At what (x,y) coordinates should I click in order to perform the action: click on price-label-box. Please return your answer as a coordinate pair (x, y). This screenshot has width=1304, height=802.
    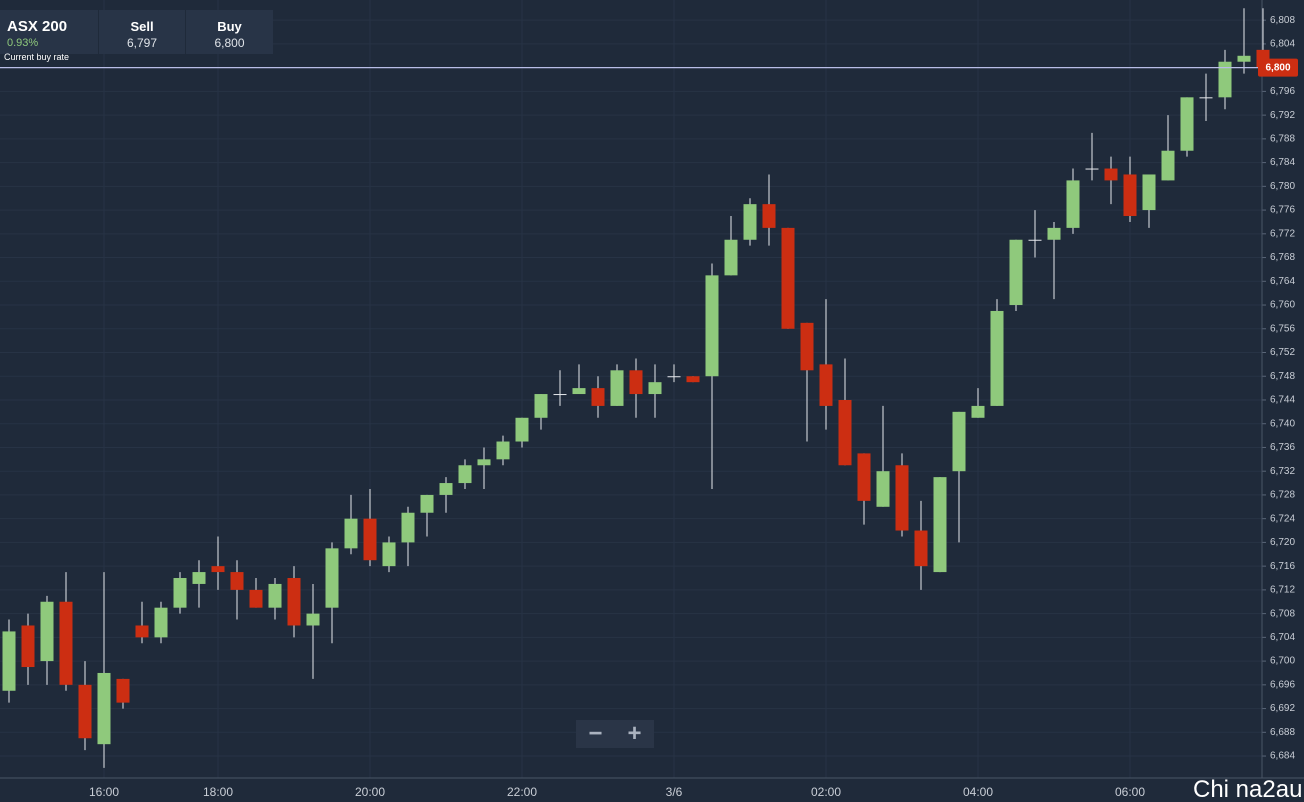
    Looking at the image, I should click on (1278, 67).